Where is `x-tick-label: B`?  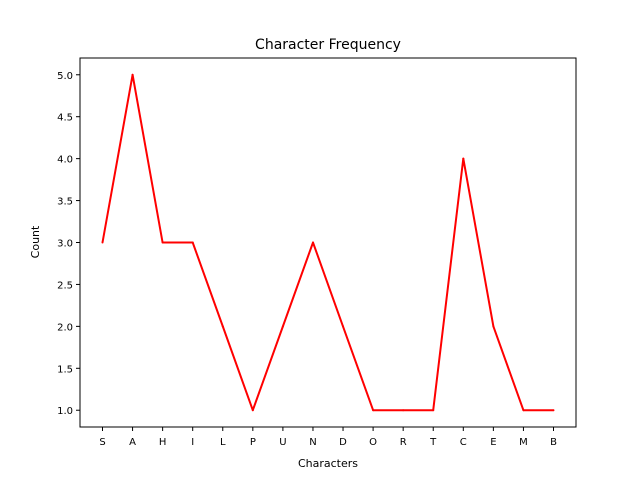
x-tick-label: B is located at coordinates (553, 442).